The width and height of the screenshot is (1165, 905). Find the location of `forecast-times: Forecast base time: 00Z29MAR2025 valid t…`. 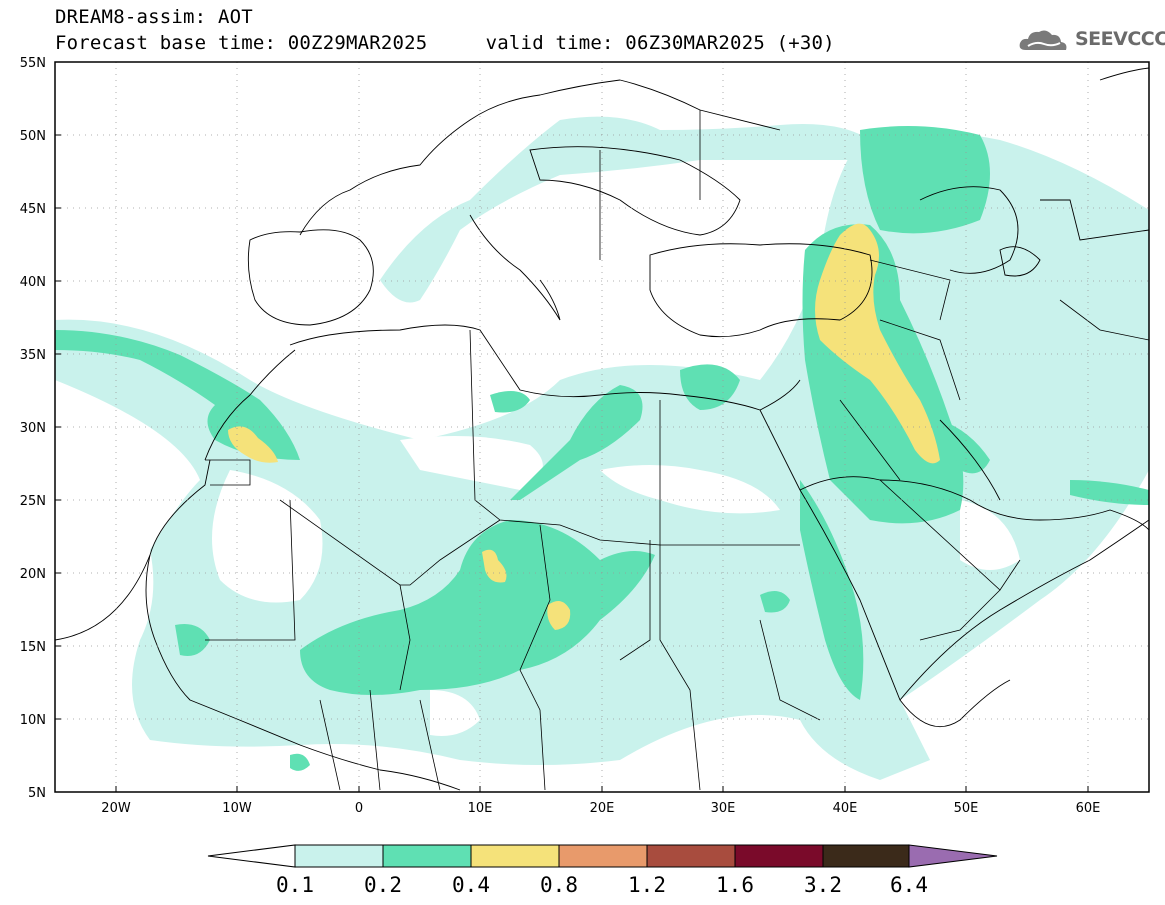

forecast-times: Forecast base time: 00Z29MAR2025 valid t… is located at coordinates (445, 43).